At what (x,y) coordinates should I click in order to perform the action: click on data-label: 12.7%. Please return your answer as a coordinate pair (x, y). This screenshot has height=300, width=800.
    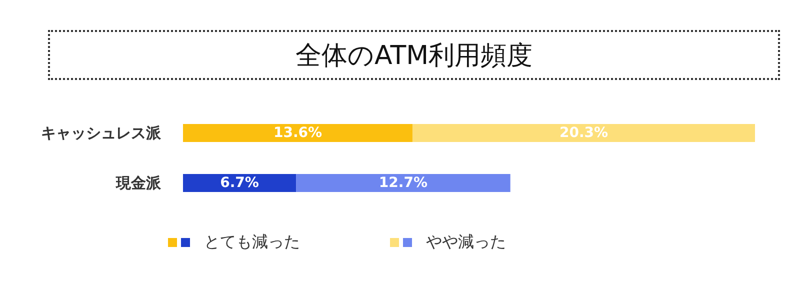
    Looking at the image, I should click on (403, 183).